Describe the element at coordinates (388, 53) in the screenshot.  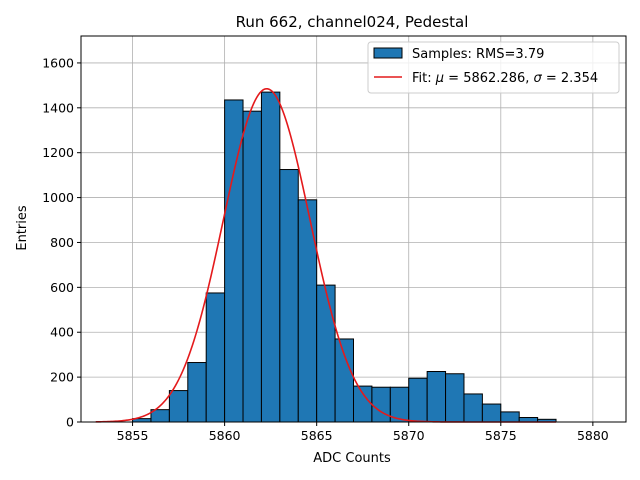
I see `legend-samples-swatch` at that location.